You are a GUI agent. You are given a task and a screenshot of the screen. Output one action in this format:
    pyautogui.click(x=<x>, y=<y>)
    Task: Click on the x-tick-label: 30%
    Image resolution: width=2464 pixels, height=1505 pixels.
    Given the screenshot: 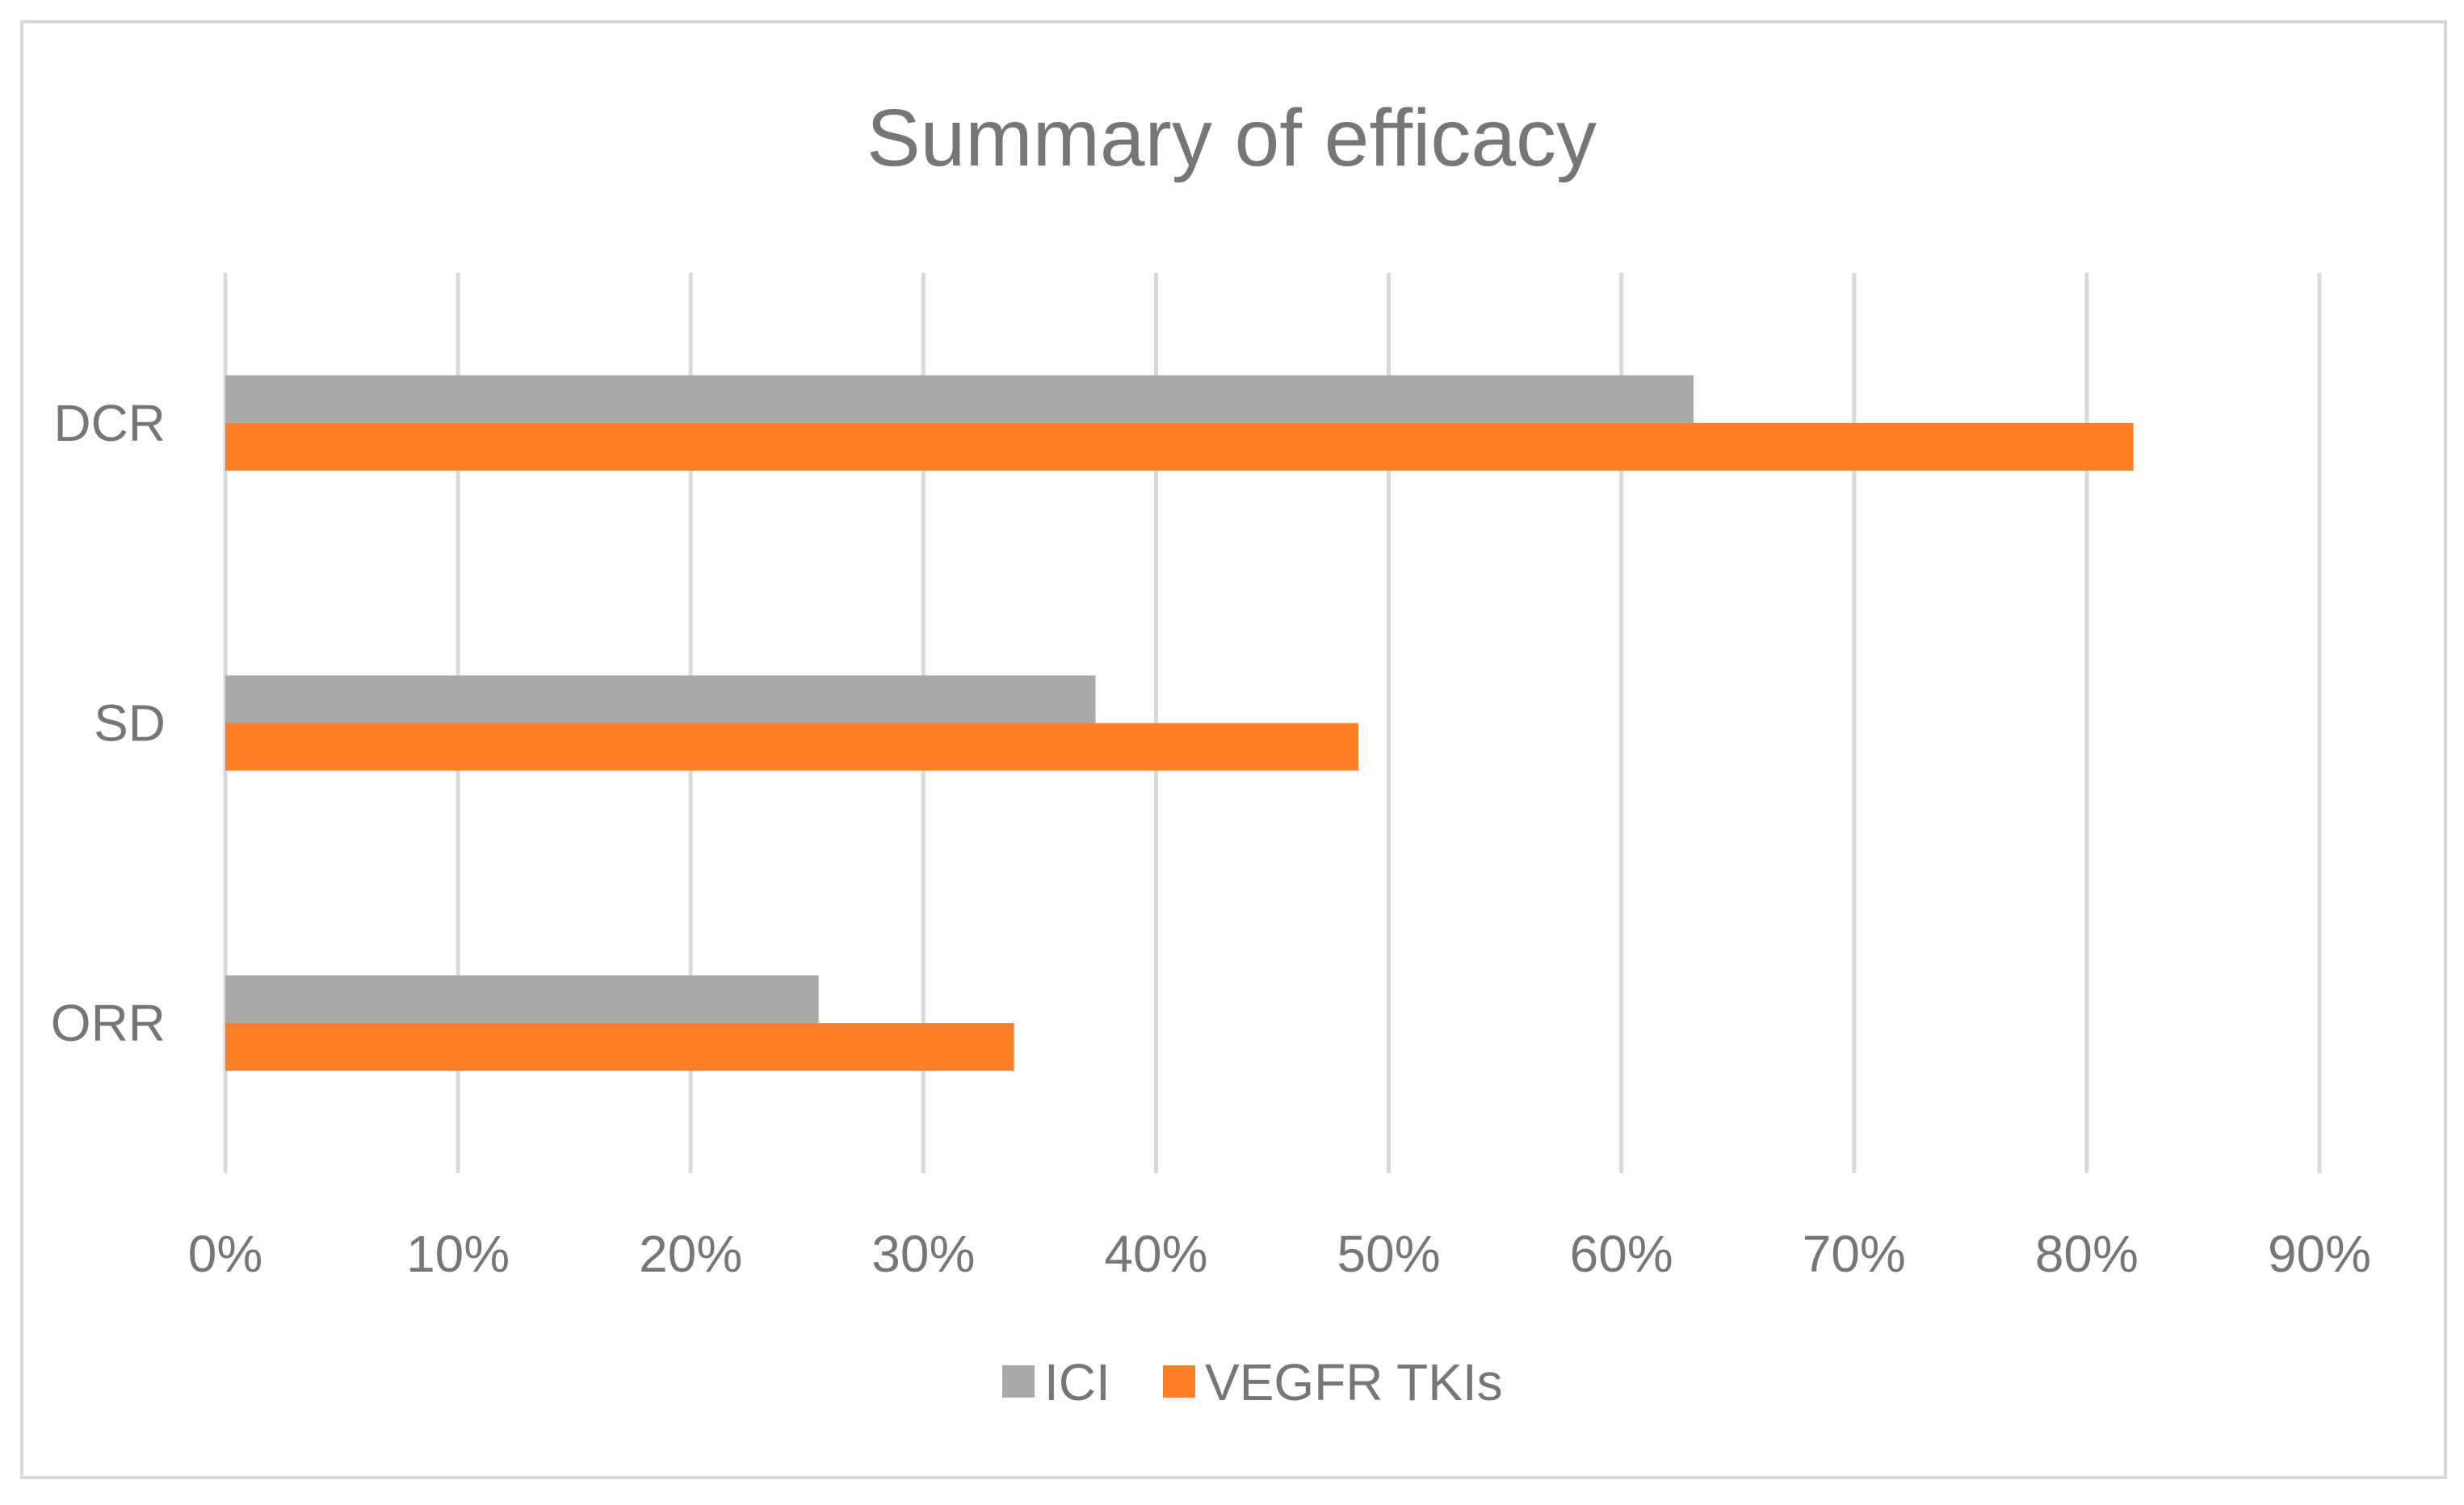 What is the action you would take?
    pyautogui.click(x=923, y=1254)
    